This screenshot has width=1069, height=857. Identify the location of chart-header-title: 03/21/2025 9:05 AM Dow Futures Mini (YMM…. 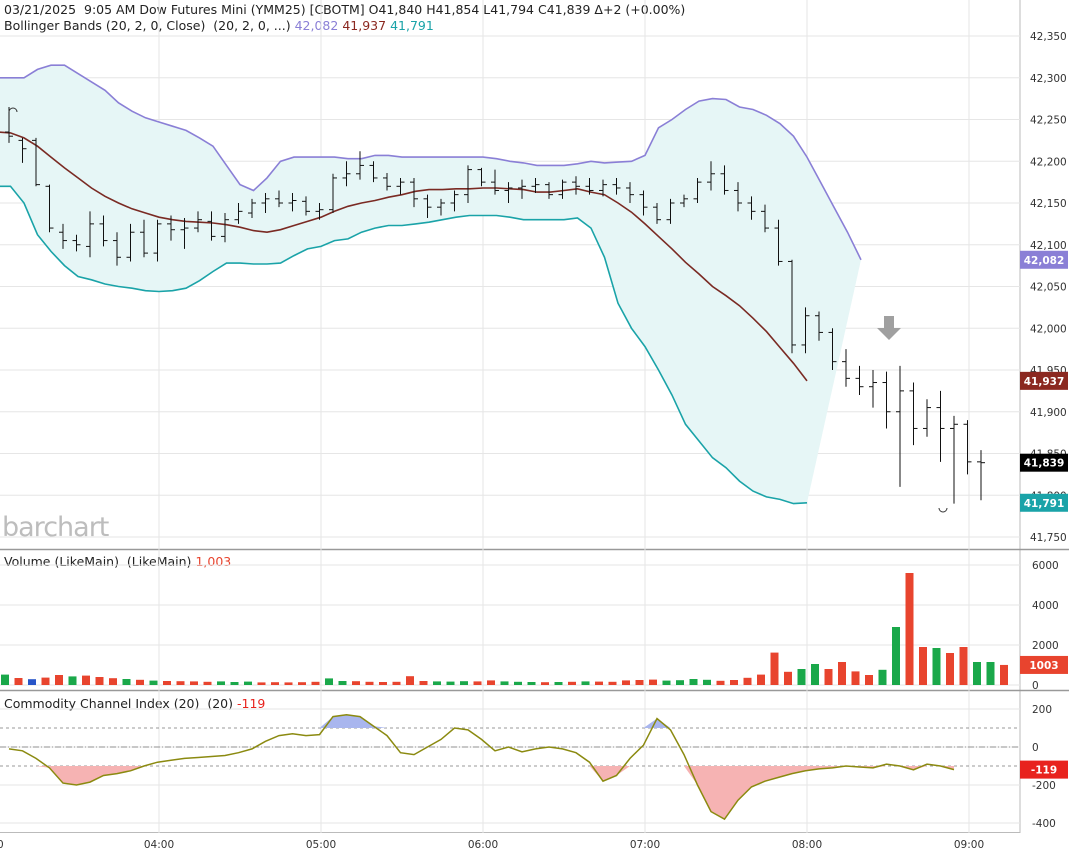
(344, 10).